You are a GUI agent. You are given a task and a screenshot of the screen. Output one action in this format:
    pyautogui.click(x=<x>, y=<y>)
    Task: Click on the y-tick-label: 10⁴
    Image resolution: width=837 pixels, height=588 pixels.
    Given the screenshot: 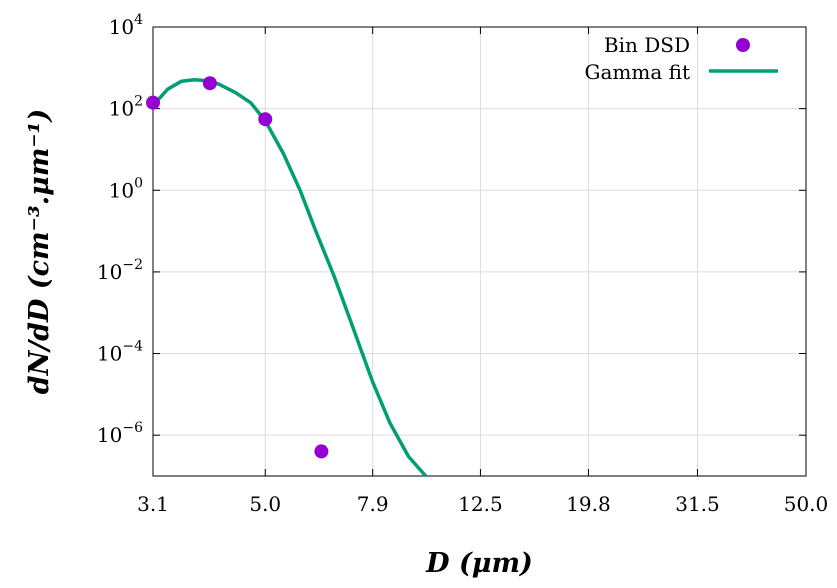 What is the action you would take?
    pyautogui.click(x=126, y=25)
    